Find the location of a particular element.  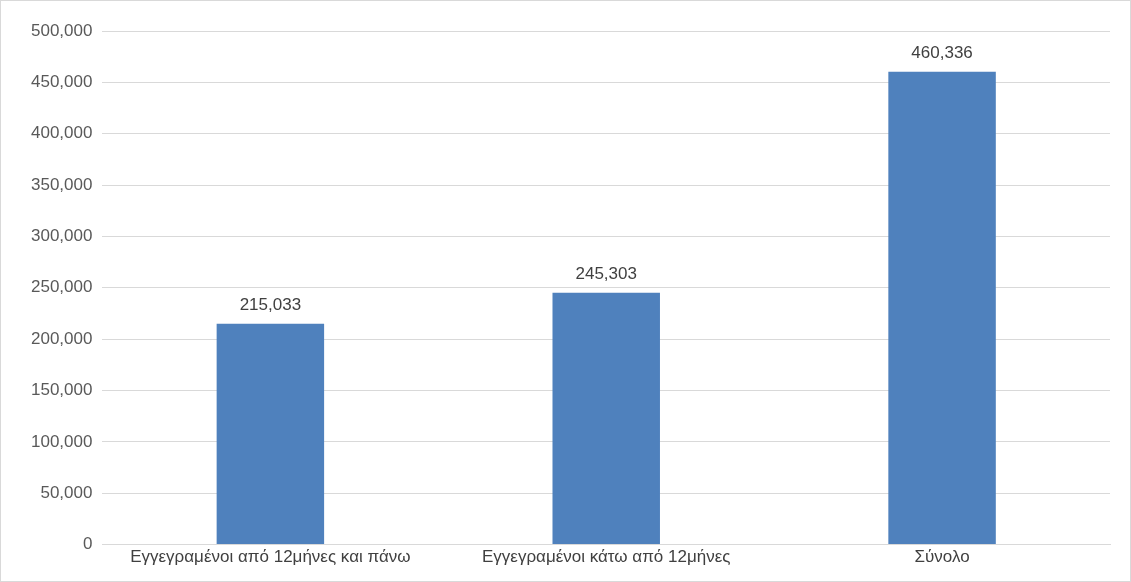

y-tick-label: 500,000 is located at coordinates (62, 30).